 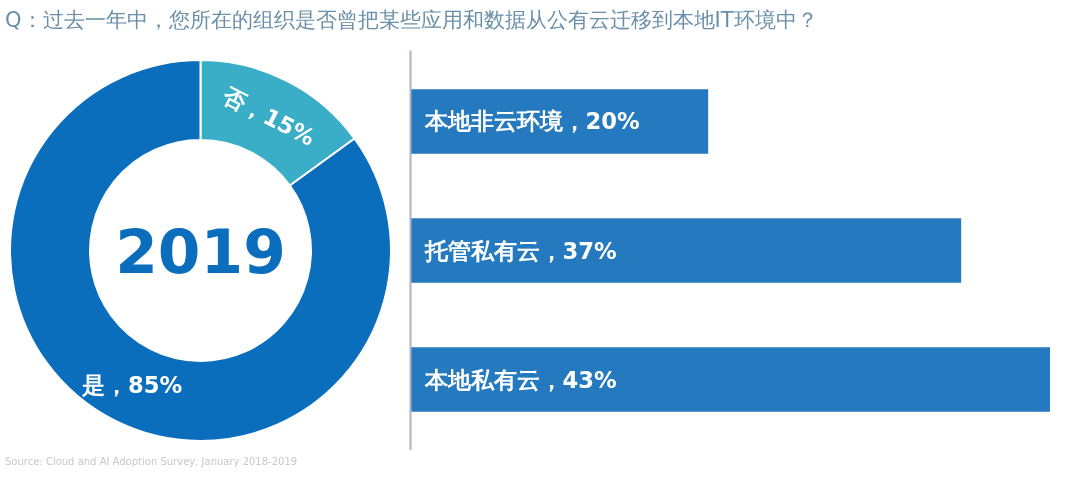 I want to click on chart-title: Q：过去一年中，您所在的组织是否曾把某些应用和数据从公有云迁移到本地IT环境中？, so click(x=411, y=20).